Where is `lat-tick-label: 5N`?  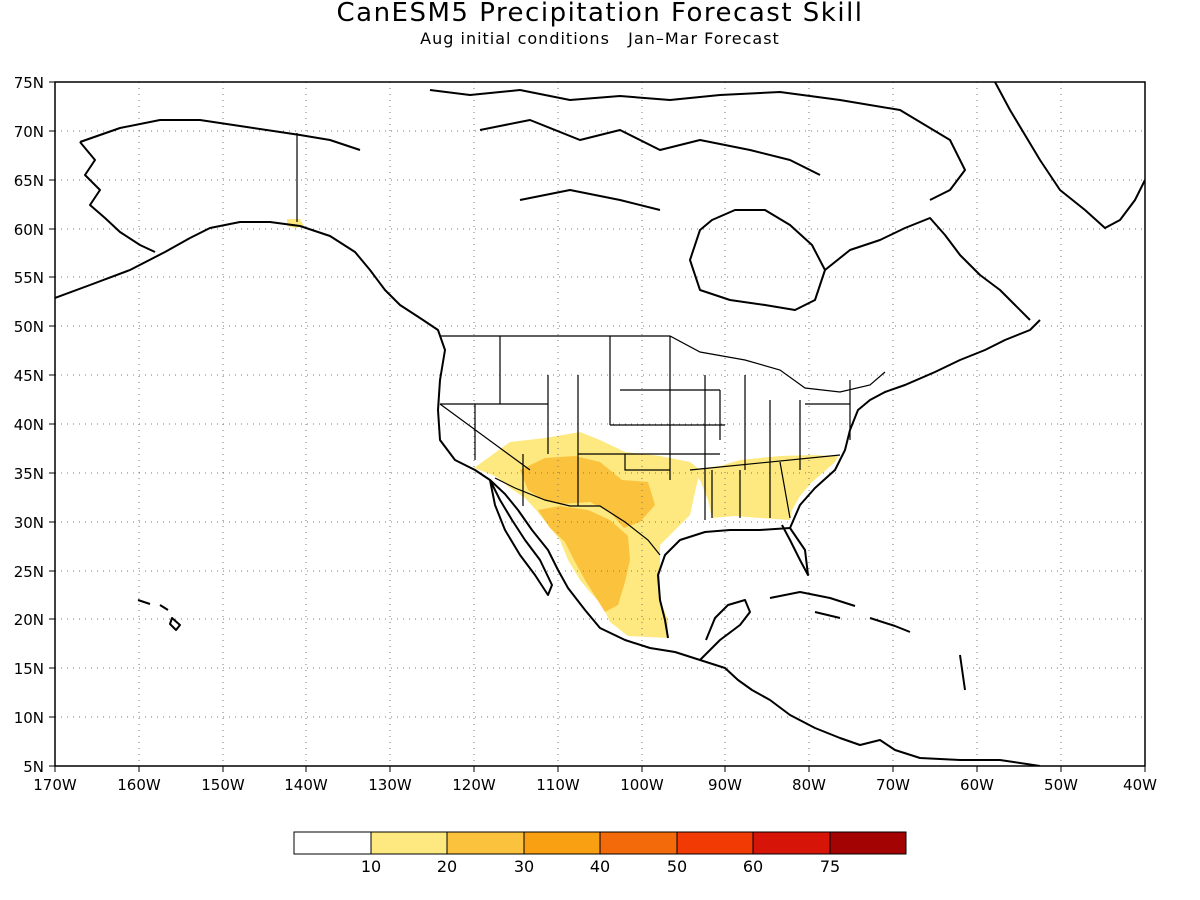 lat-tick-label: 5N is located at coordinates (33, 767).